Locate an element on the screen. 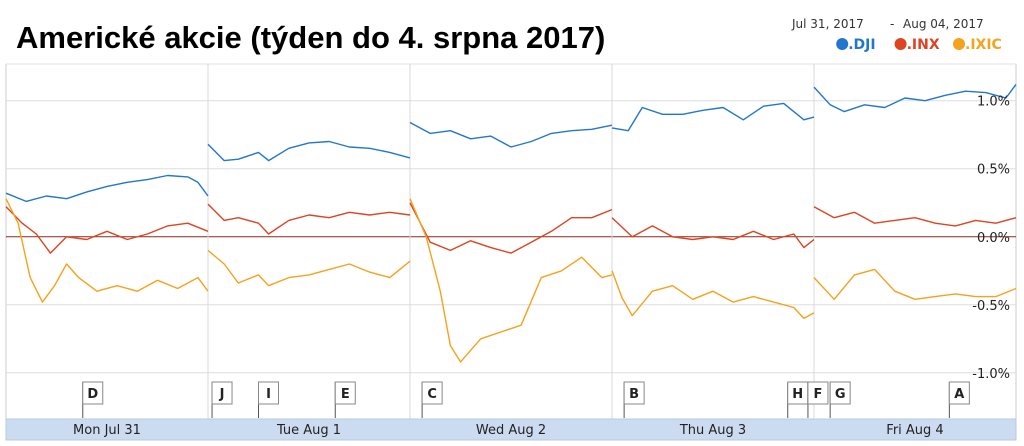  legend-item-ixic: .IXIC is located at coordinates (977, 45).